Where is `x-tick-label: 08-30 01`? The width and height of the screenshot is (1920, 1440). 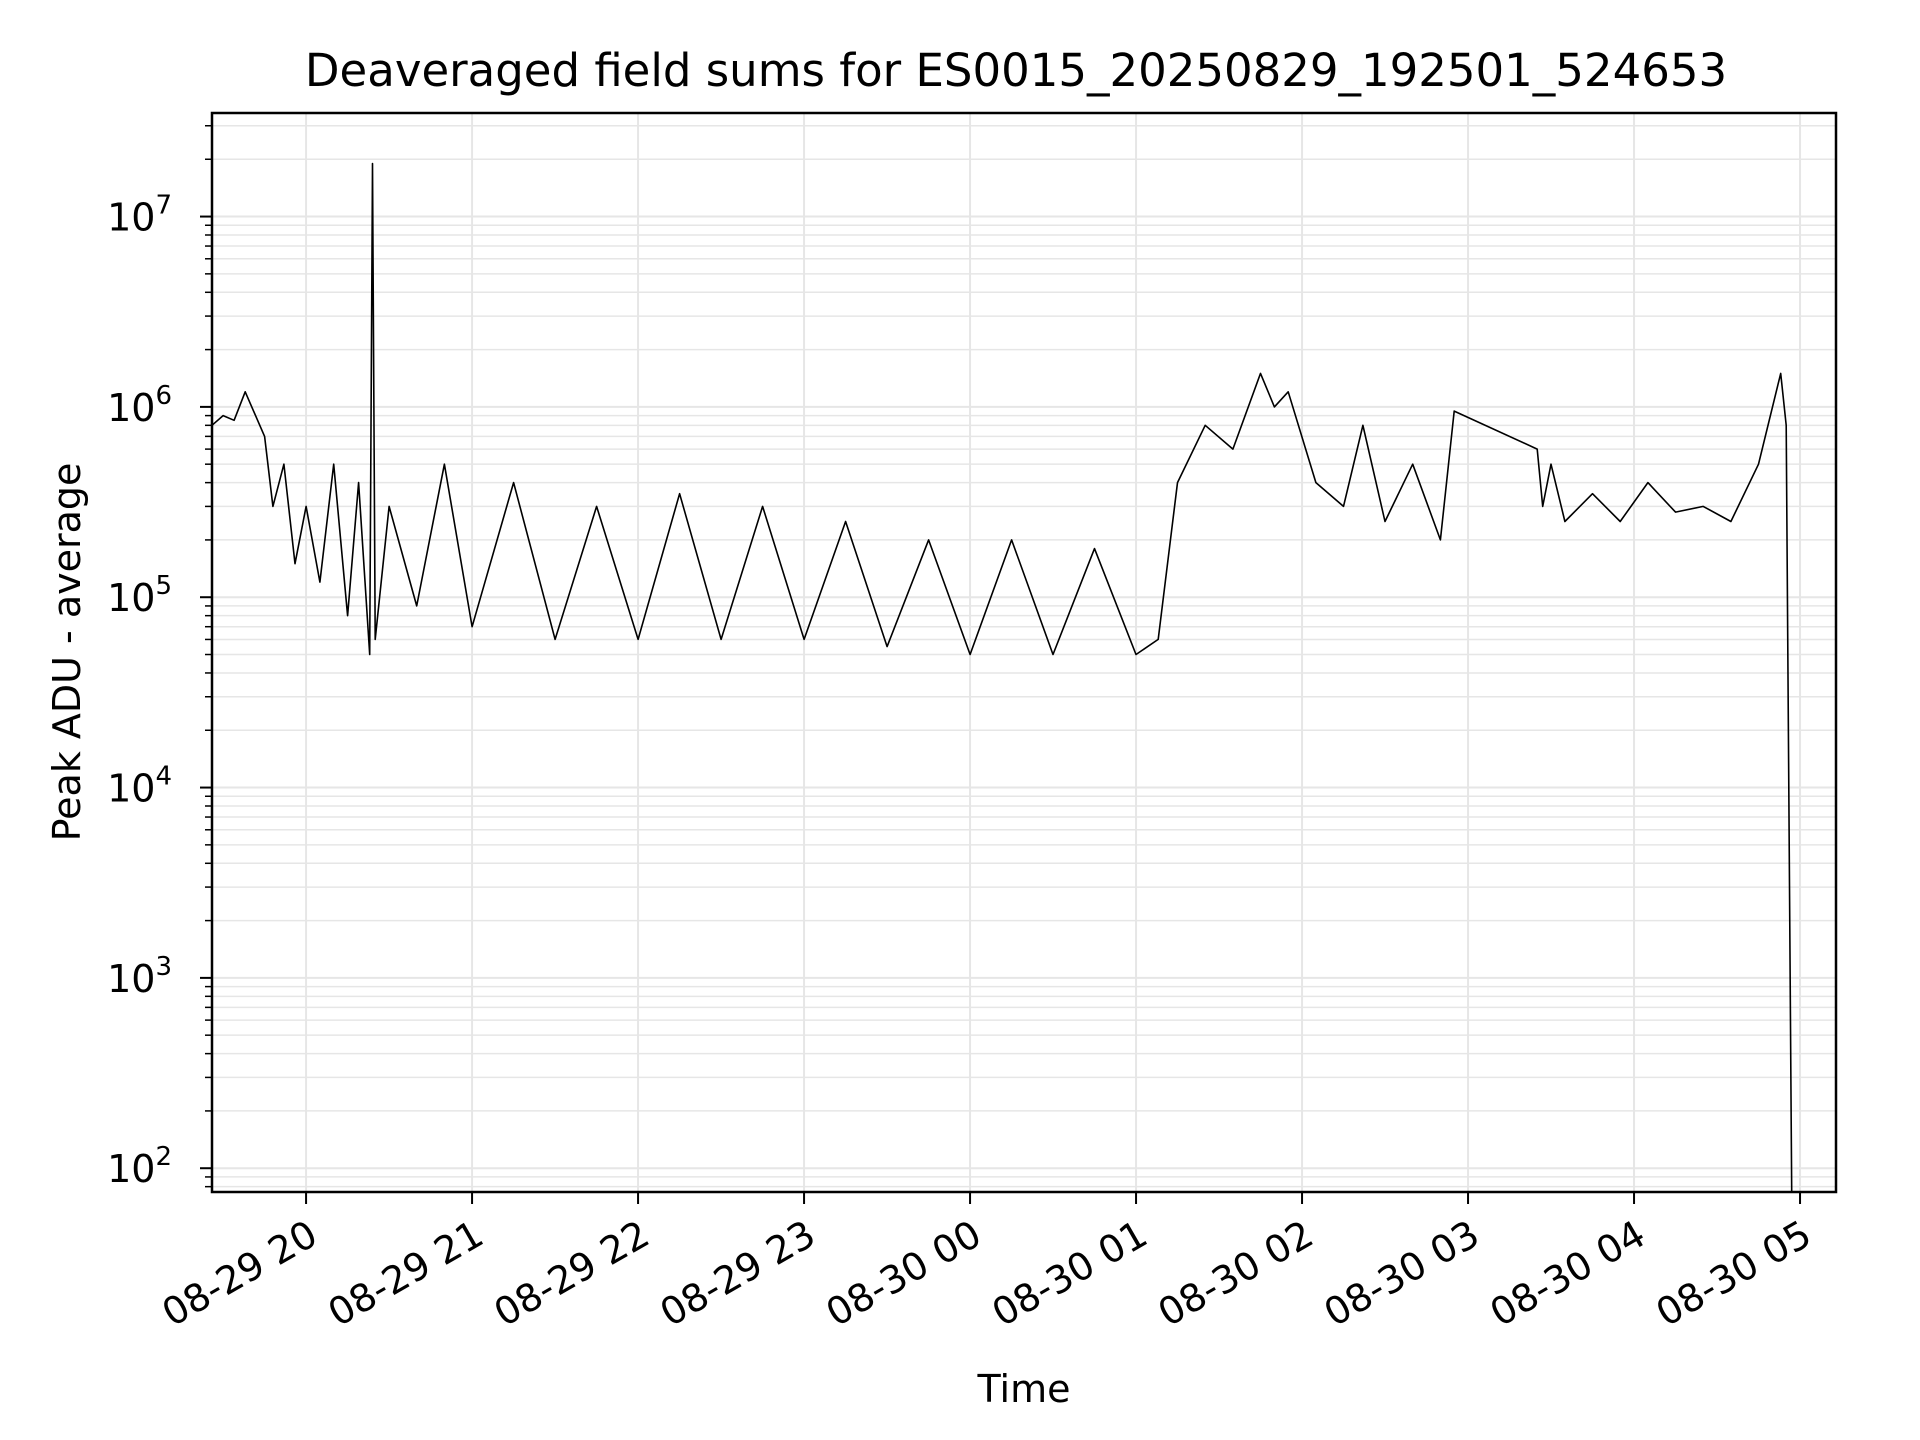
x-tick-label: 08-30 01 is located at coordinates (1070, 1274).